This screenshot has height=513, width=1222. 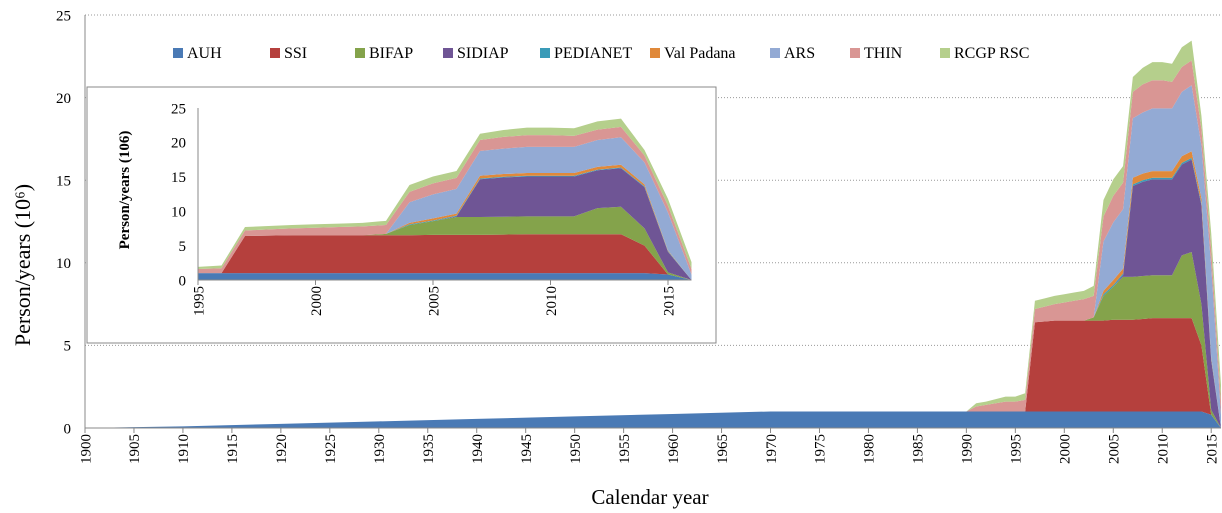 I want to click on y-axis-label: Person/years (106), so click(x=125, y=190).